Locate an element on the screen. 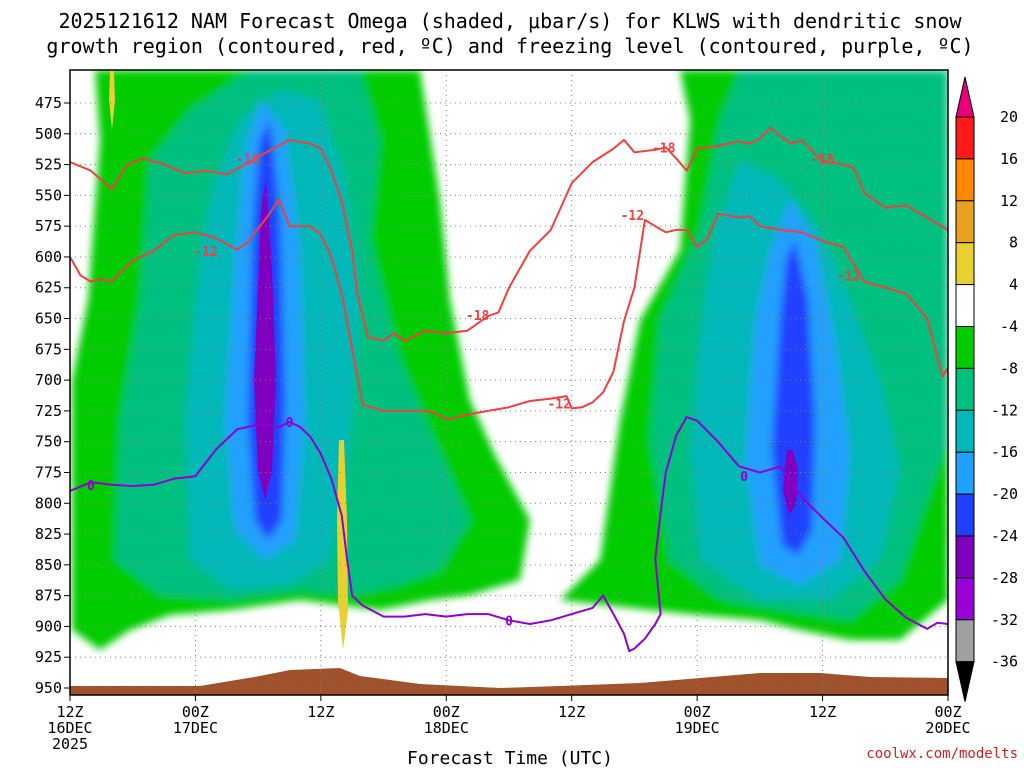  colorbar-tick-label: -8 is located at coordinates (1009, 368).